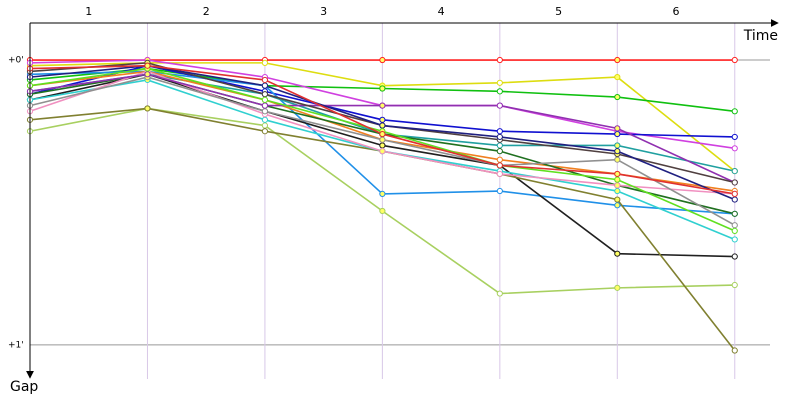  Describe the element at coordinates (16, 345) in the screenshot. I see `y-tick-label: +1'` at that location.